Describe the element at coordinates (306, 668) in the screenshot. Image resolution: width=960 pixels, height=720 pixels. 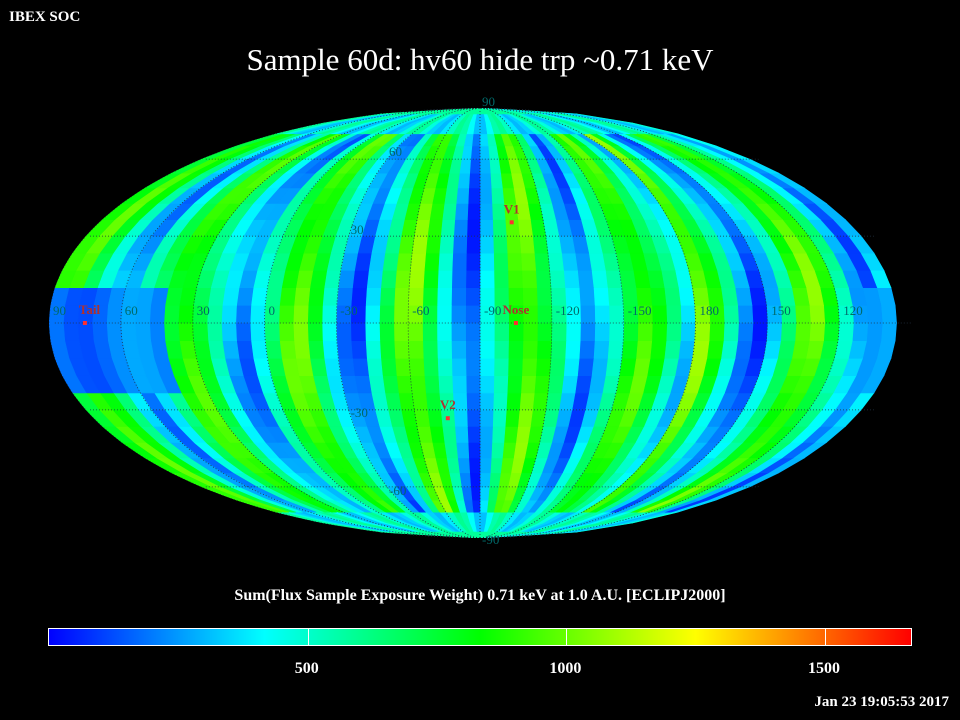
I see `colorbar-tick-label: 500` at that location.